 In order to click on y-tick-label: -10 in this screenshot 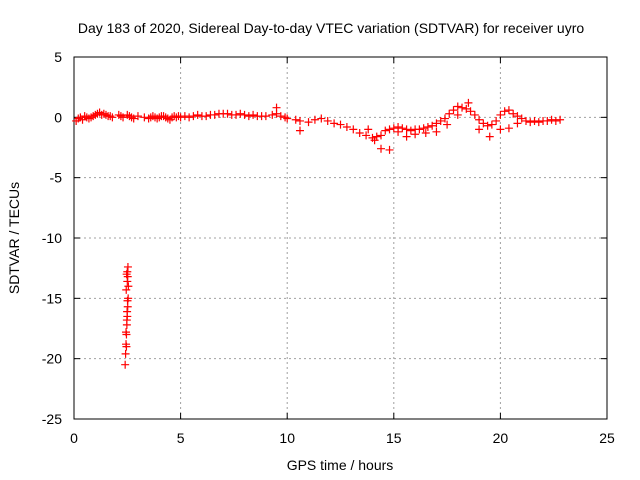, I will do `click(52, 238)`.